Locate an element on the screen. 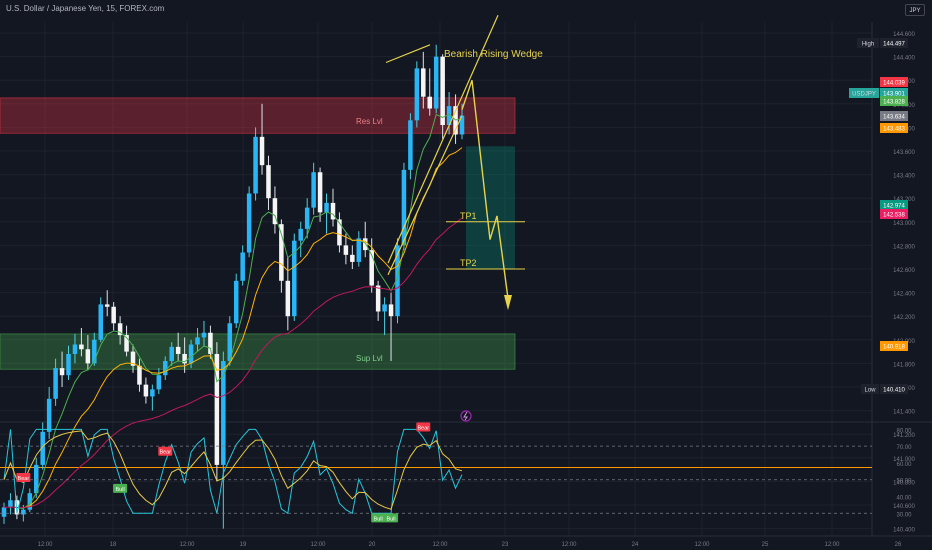  price-label-tag: Low is located at coordinates (870, 391).